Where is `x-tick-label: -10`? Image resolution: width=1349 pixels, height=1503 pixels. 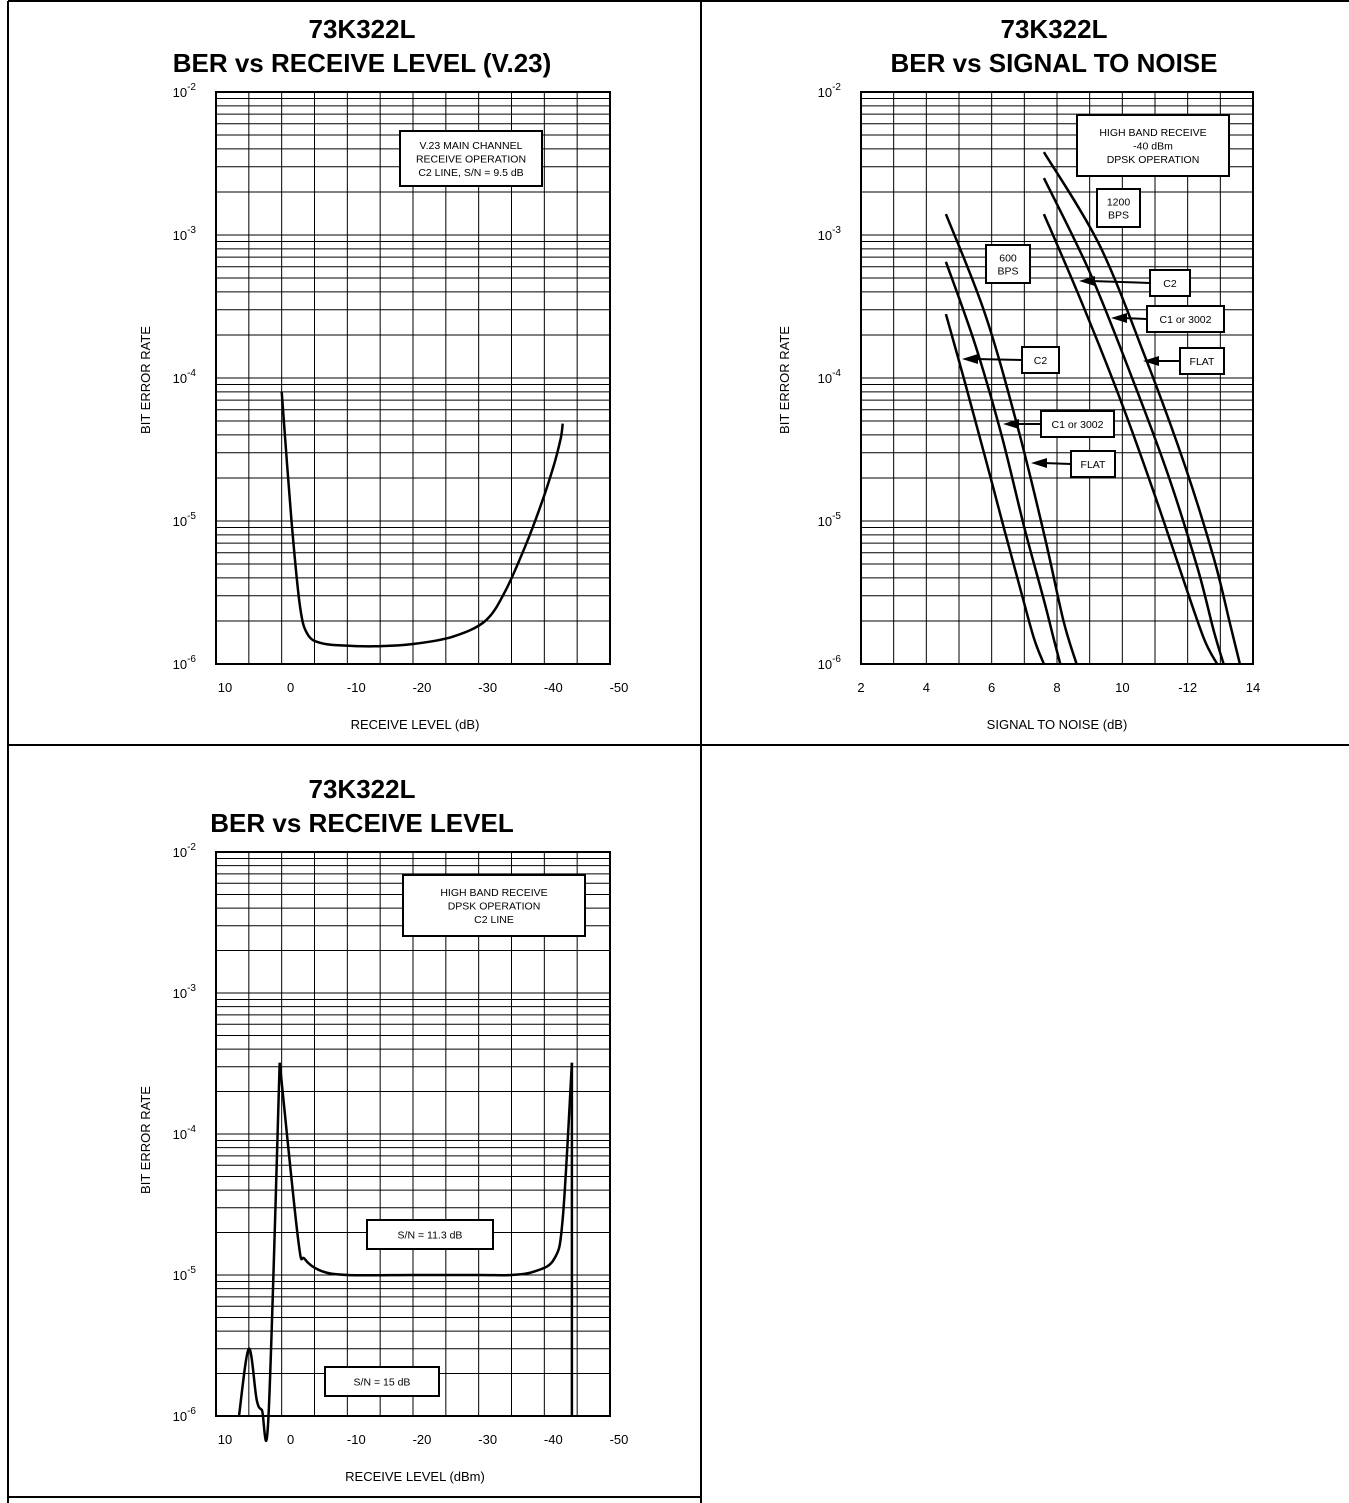
x-tick-label: -10 is located at coordinates (356, 687).